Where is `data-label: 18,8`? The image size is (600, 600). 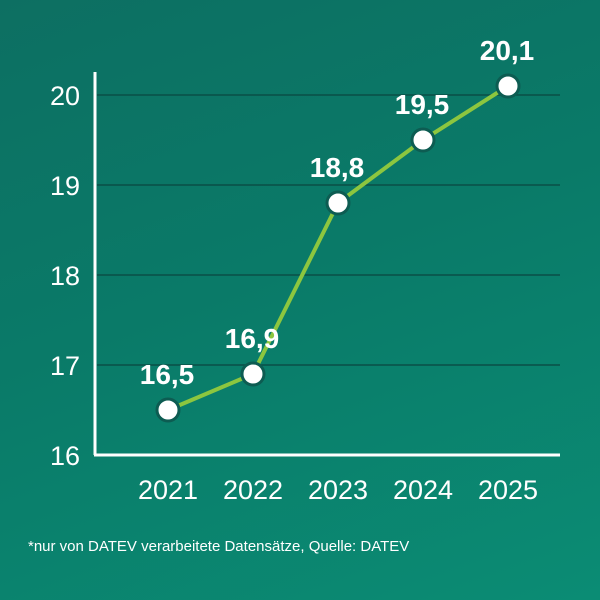
data-label: 18,8 is located at coordinates (337, 167).